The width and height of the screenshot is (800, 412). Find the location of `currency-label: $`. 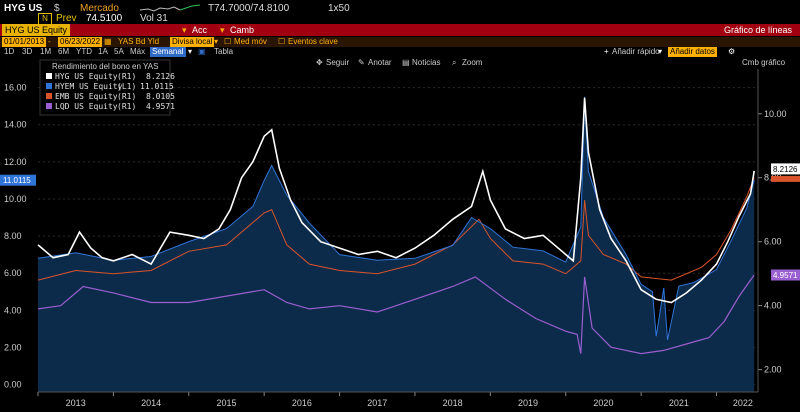

currency-label: $ is located at coordinates (57, 8).